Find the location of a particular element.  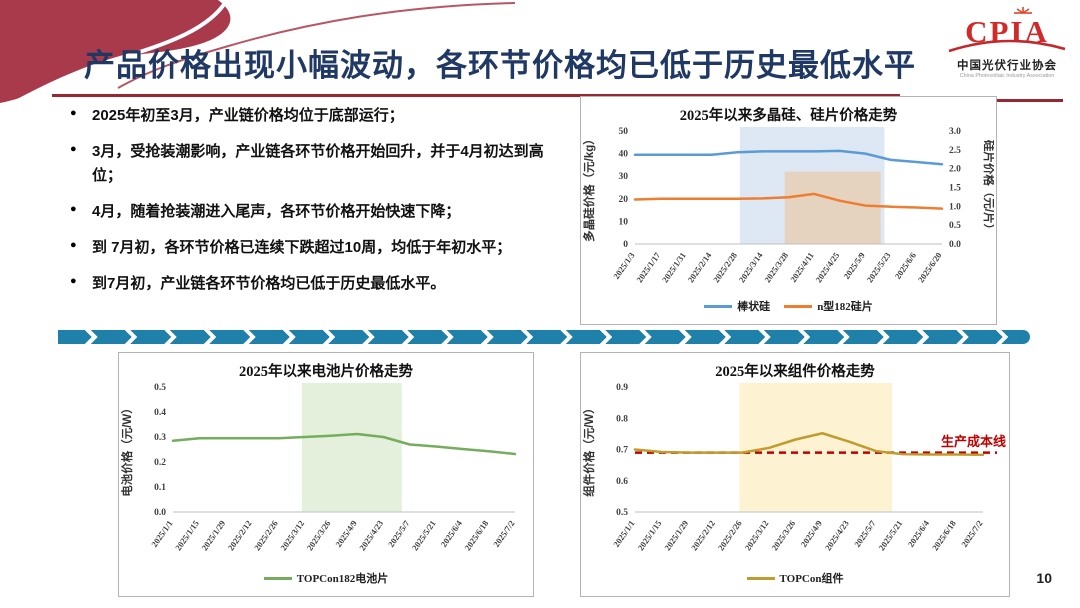

y2-tick-label: 0.0 is located at coordinates (955, 245).